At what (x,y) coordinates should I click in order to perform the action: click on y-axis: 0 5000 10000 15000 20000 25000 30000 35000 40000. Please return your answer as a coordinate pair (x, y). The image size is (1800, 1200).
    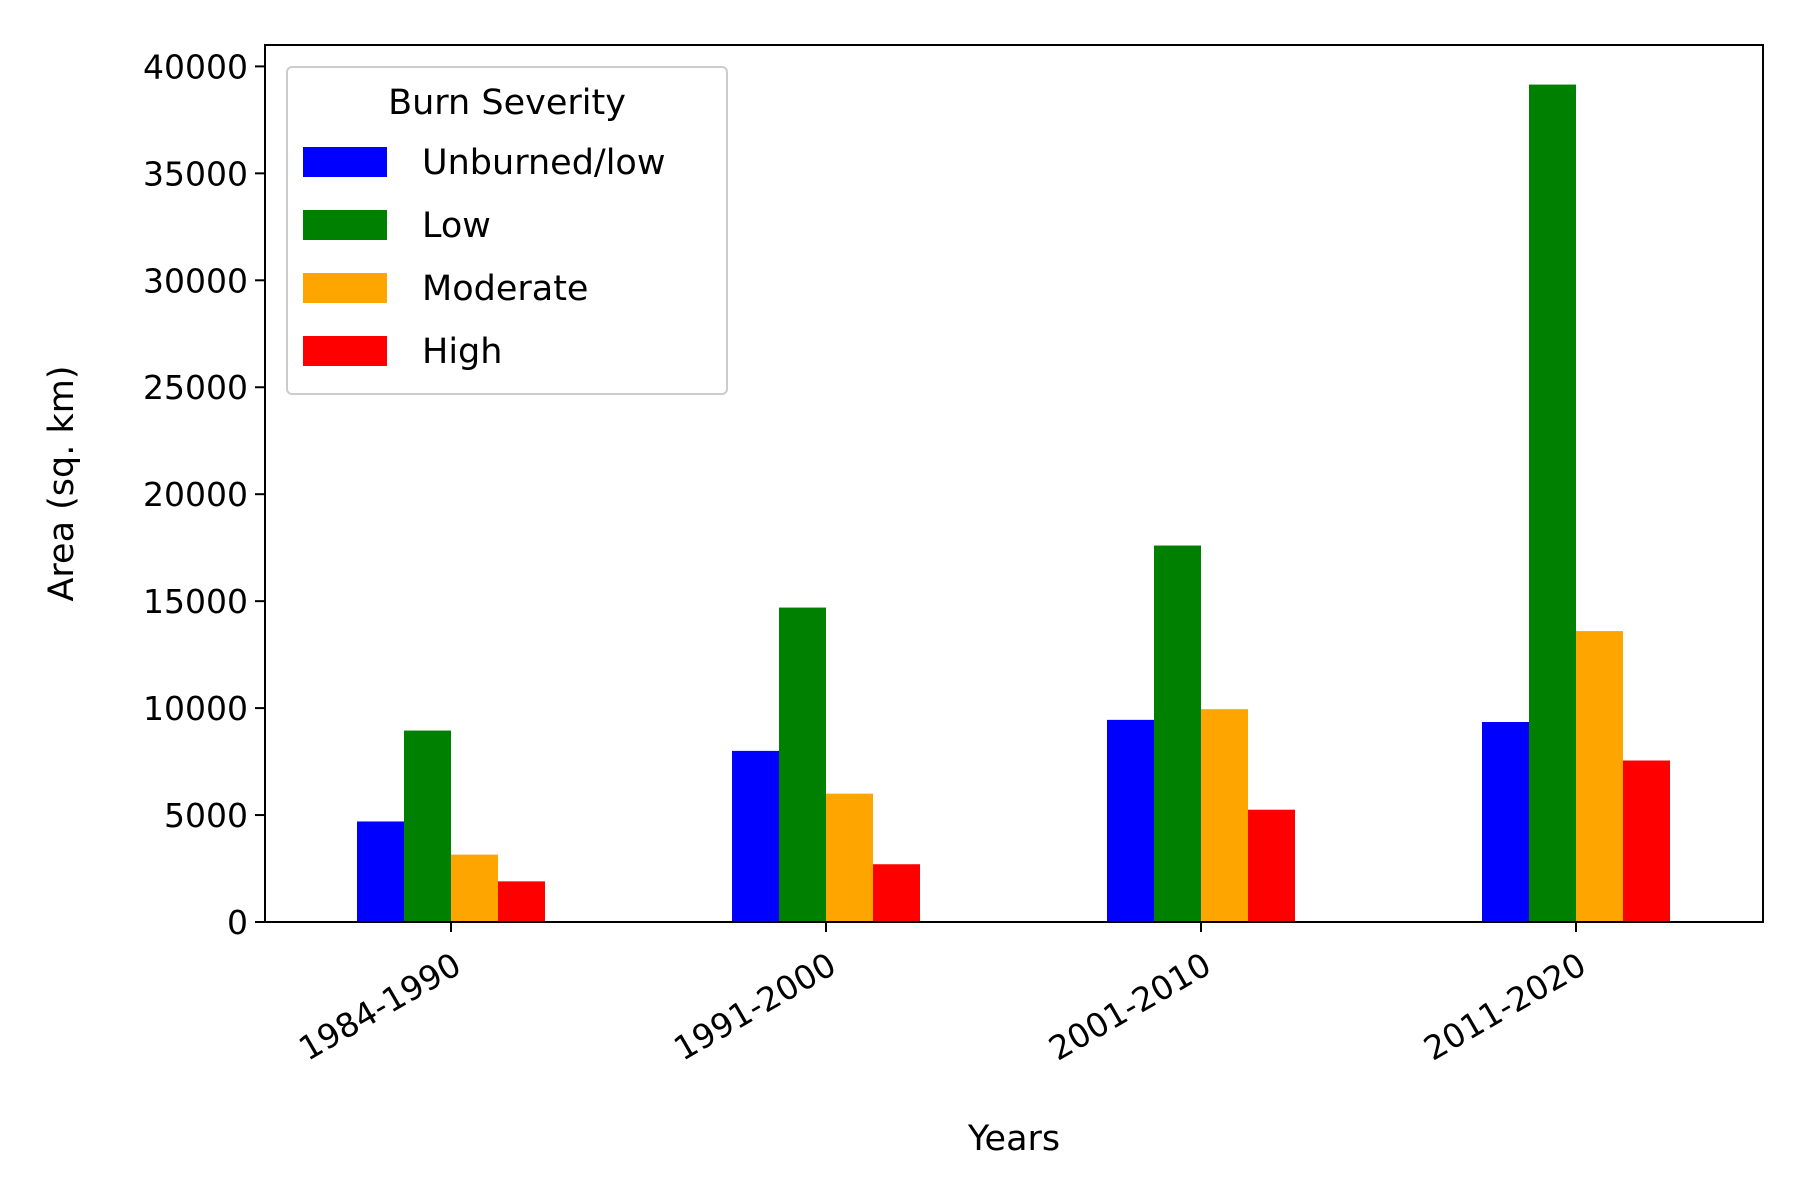
    Looking at the image, I should click on (204, 494).